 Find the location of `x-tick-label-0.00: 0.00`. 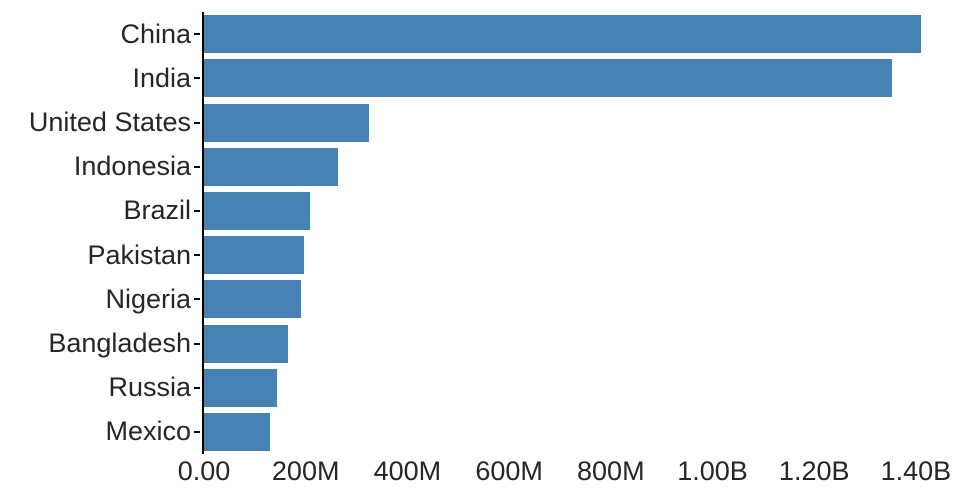

x-tick-label-0.00: 0.00 is located at coordinates (204, 471).